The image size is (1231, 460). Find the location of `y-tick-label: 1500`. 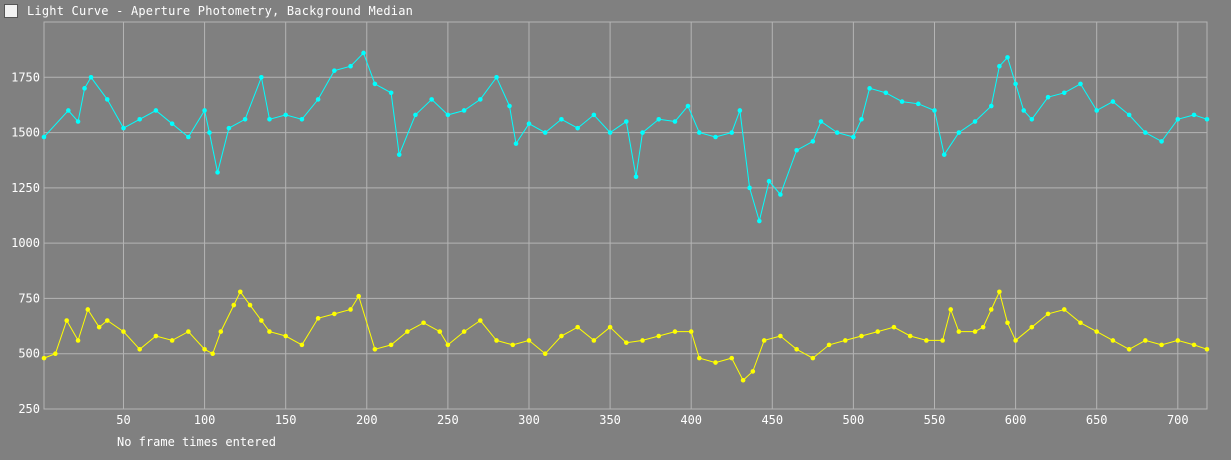

y-tick-label: 1500 is located at coordinates (25, 133).